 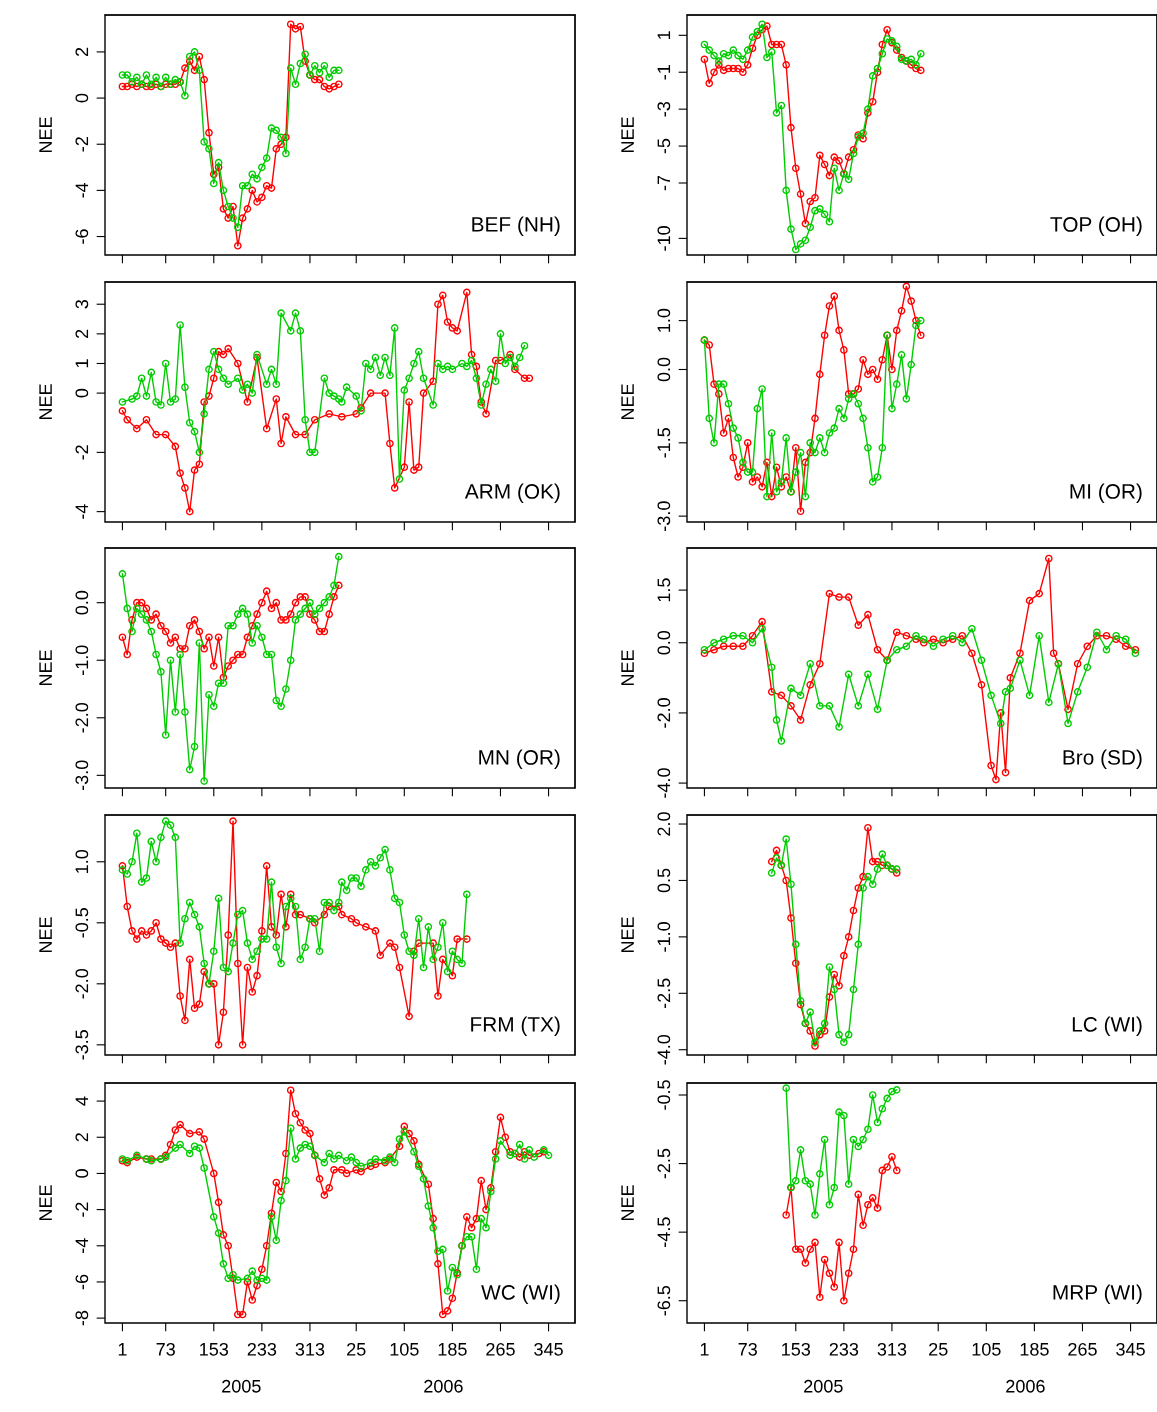 What do you see at coordinates (664, 146) in the screenshot?
I see `y-tick-label: -5` at bounding box center [664, 146].